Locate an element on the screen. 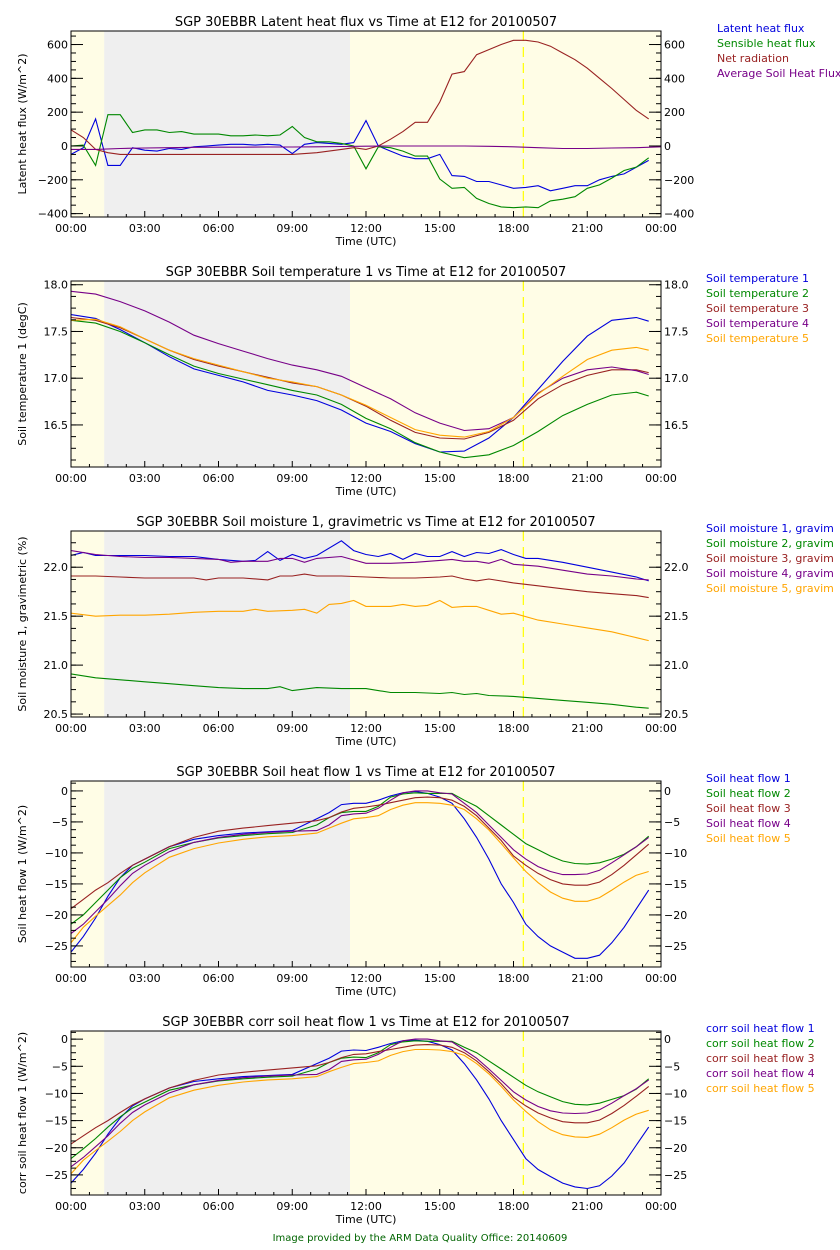  y-tick-label-right: −5 is located at coordinates (672, 1066).